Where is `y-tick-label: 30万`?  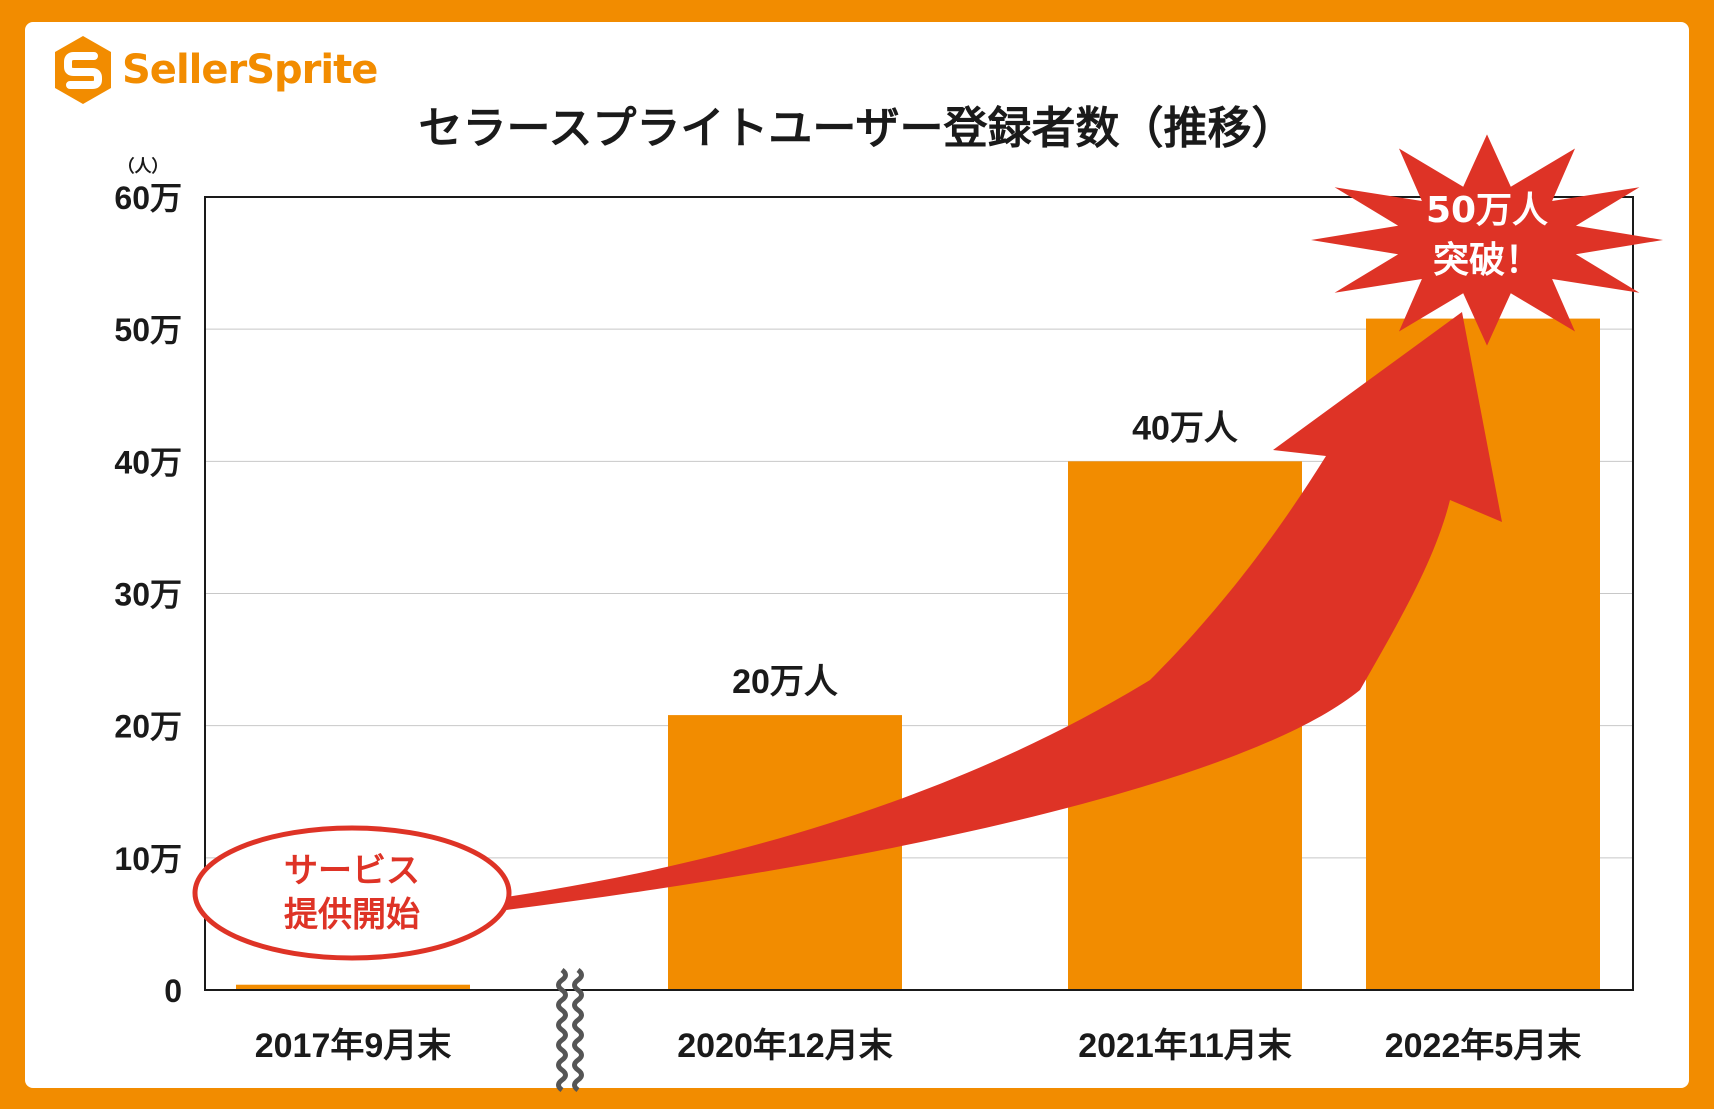 y-tick-label: 30万 is located at coordinates (148, 595).